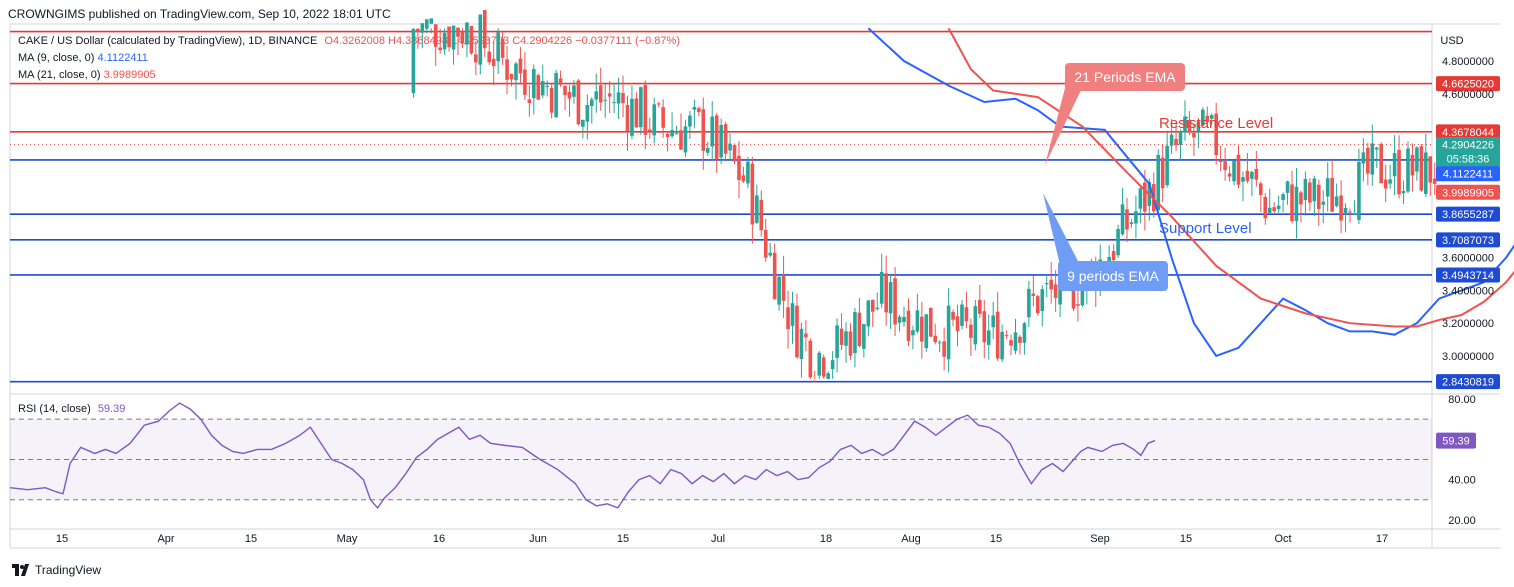 Image resolution: width=1514 pixels, height=587 pixels. Describe the element at coordinates (911, 539) in the screenshot. I see `time-tick: Aug` at that location.